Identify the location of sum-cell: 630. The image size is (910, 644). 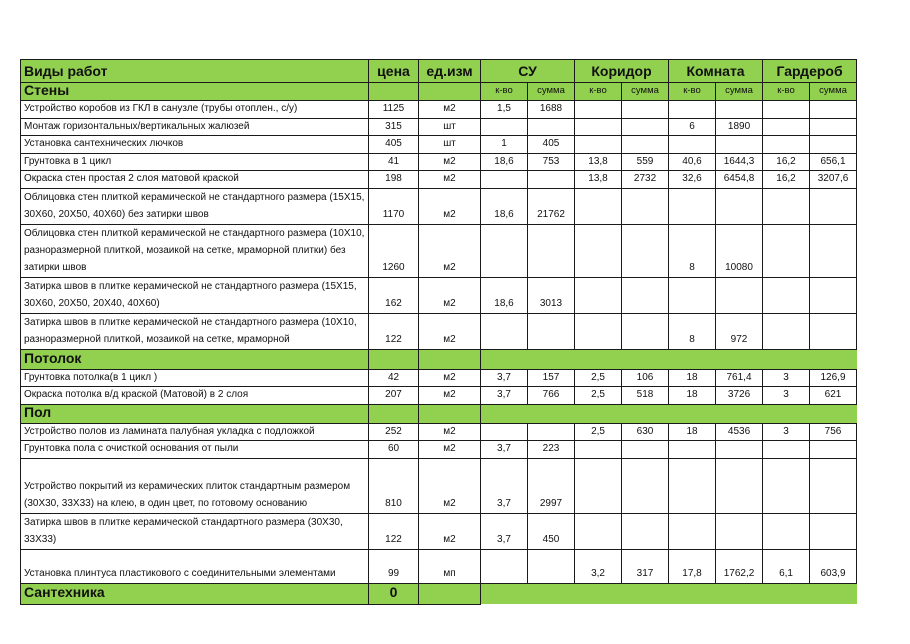
(645, 431).